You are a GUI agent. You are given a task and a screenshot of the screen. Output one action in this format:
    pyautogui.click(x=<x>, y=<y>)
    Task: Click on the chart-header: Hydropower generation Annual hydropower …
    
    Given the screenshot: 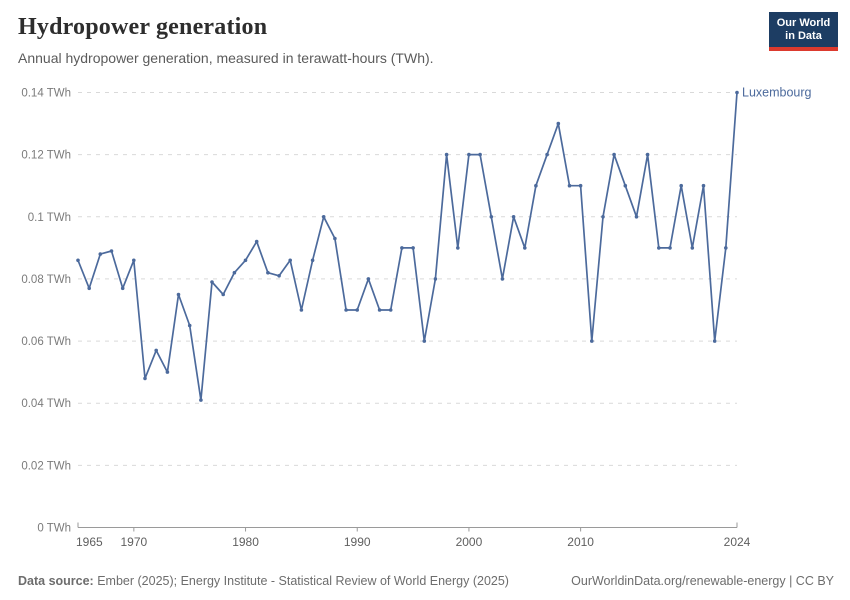 What is the action you would take?
    pyautogui.click(x=334, y=40)
    